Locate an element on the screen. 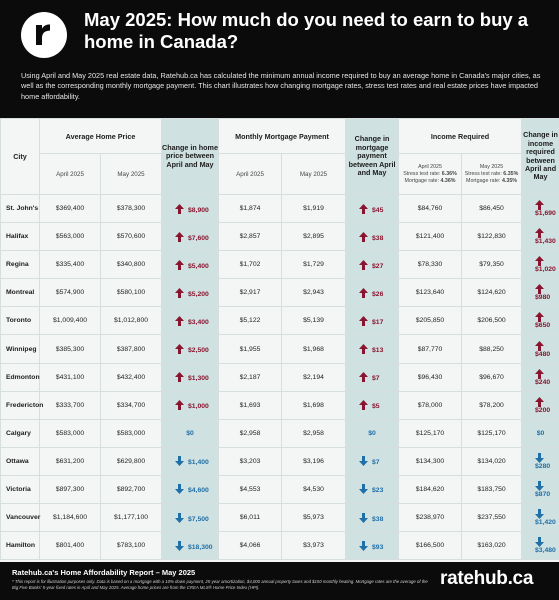 The image size is (559, 600). payment-change: $17 is located at coordinates (372, 321).